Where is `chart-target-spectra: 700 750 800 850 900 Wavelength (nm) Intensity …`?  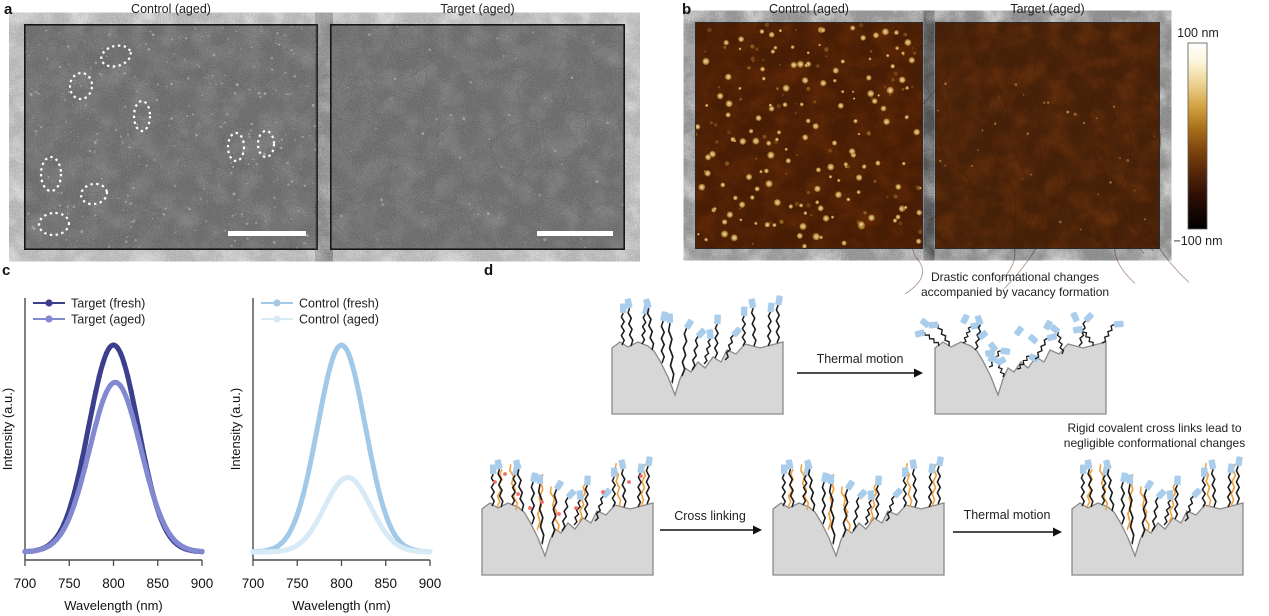
chart-target-spectra: 700 750 800 850 900 Wavelength (nm) Intensity … is located at coordinates (106, 455).